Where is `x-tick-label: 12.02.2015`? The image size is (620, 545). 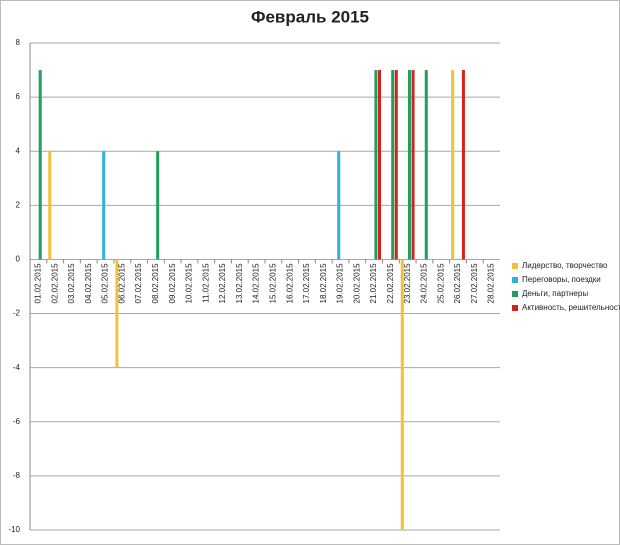
x-tick-label: 12.02.2015 is located at coordinates (222, 283).